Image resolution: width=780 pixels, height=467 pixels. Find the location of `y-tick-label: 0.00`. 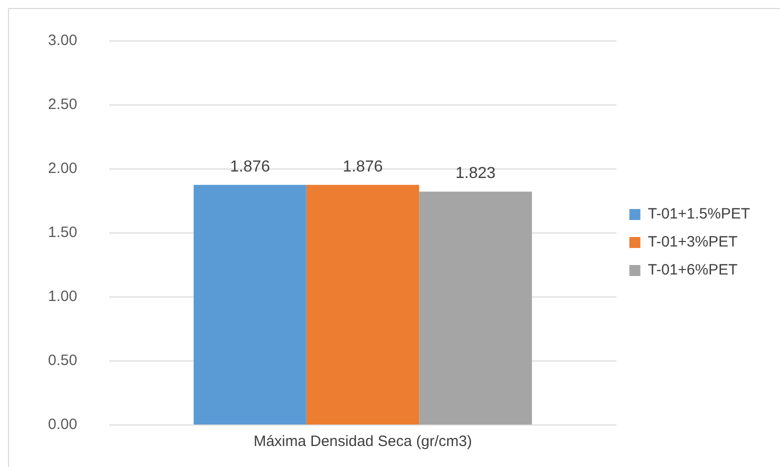

y-tick-label: 0.00 is located at coordinates (63, 425).